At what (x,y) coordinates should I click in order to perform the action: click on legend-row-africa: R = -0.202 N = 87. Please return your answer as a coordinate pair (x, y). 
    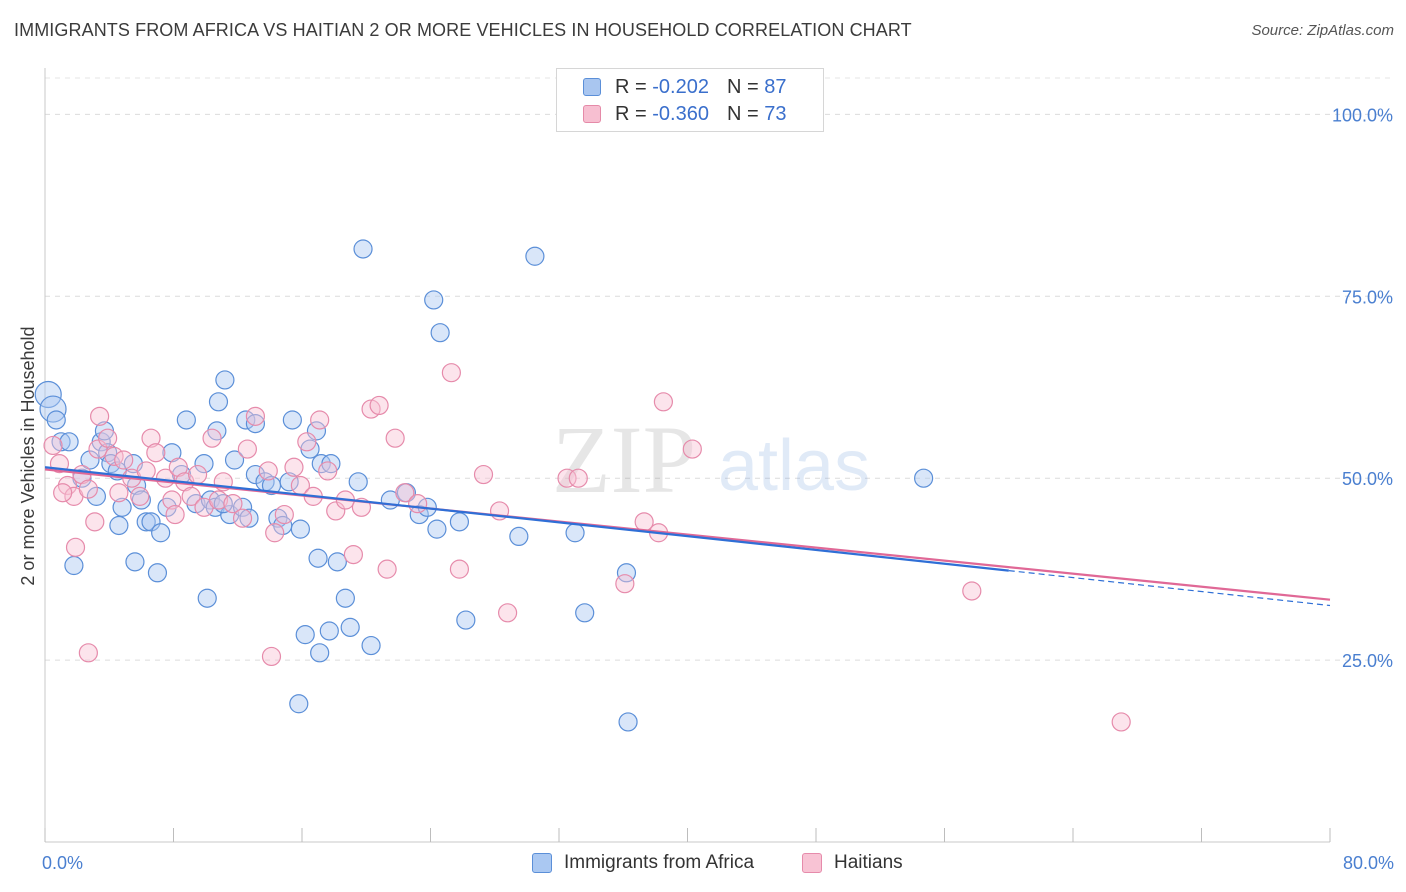
    Looking at the image, I should click on (684, 87).